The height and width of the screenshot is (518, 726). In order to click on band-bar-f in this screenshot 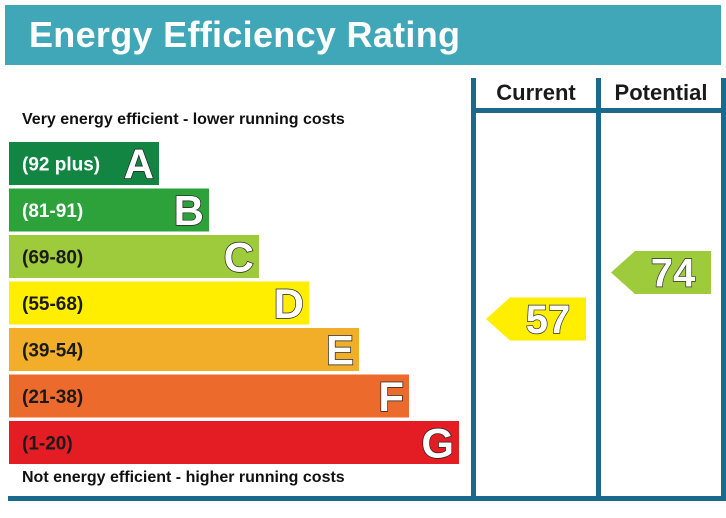, I will do `click(209, 396)`.